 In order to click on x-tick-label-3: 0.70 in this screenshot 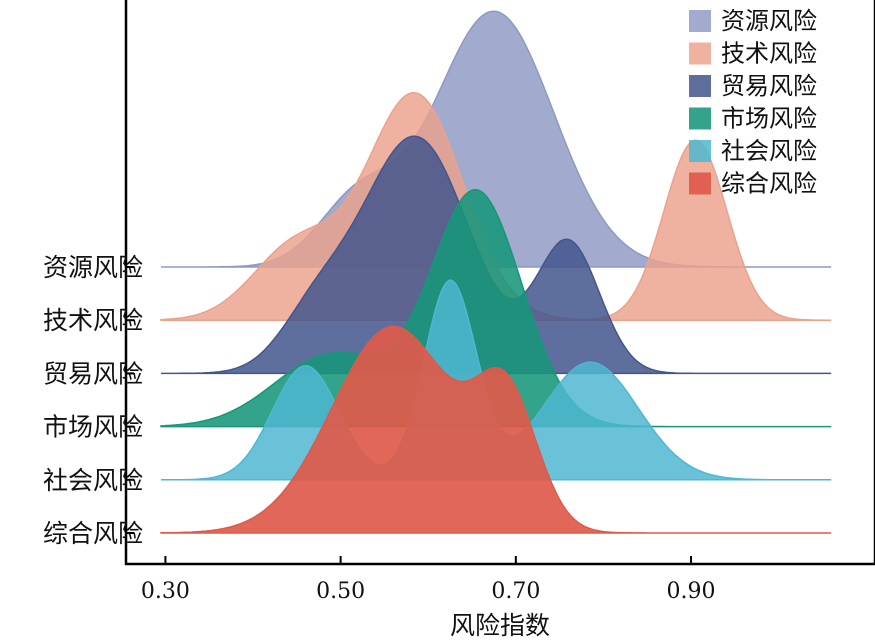, I will do `click(515, 591)`.